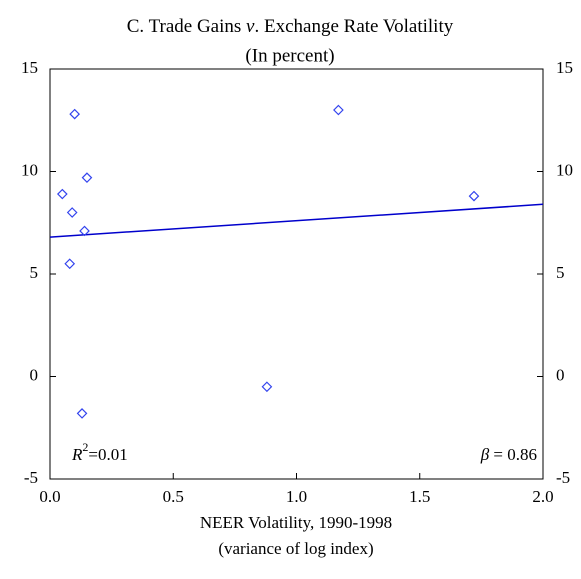 The height and width of the screenshot is (579, 581). What do you see at coordinates (296, 522) in the screenshot?
I see `x-axis-label: NEER Volatility, 1990-1998` at bounding box center [296, 522].